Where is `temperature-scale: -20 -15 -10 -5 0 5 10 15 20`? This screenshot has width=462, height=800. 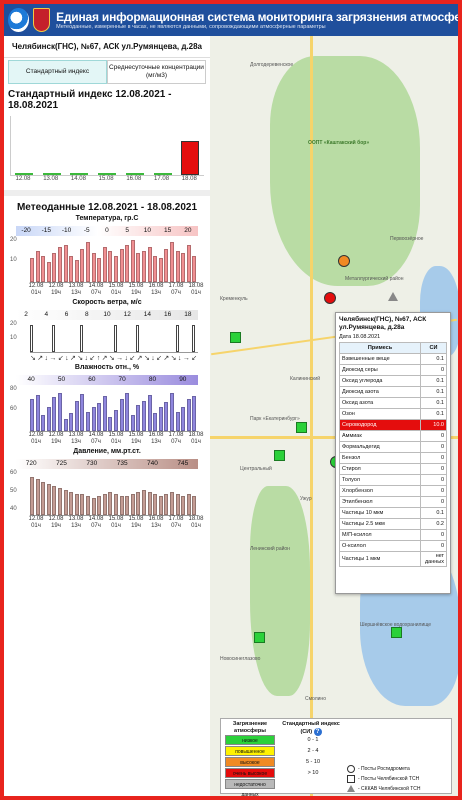 temperature-scale: -20 -15 -10 -5 0 5 10 15 20 is located at coordinates (107, 231).